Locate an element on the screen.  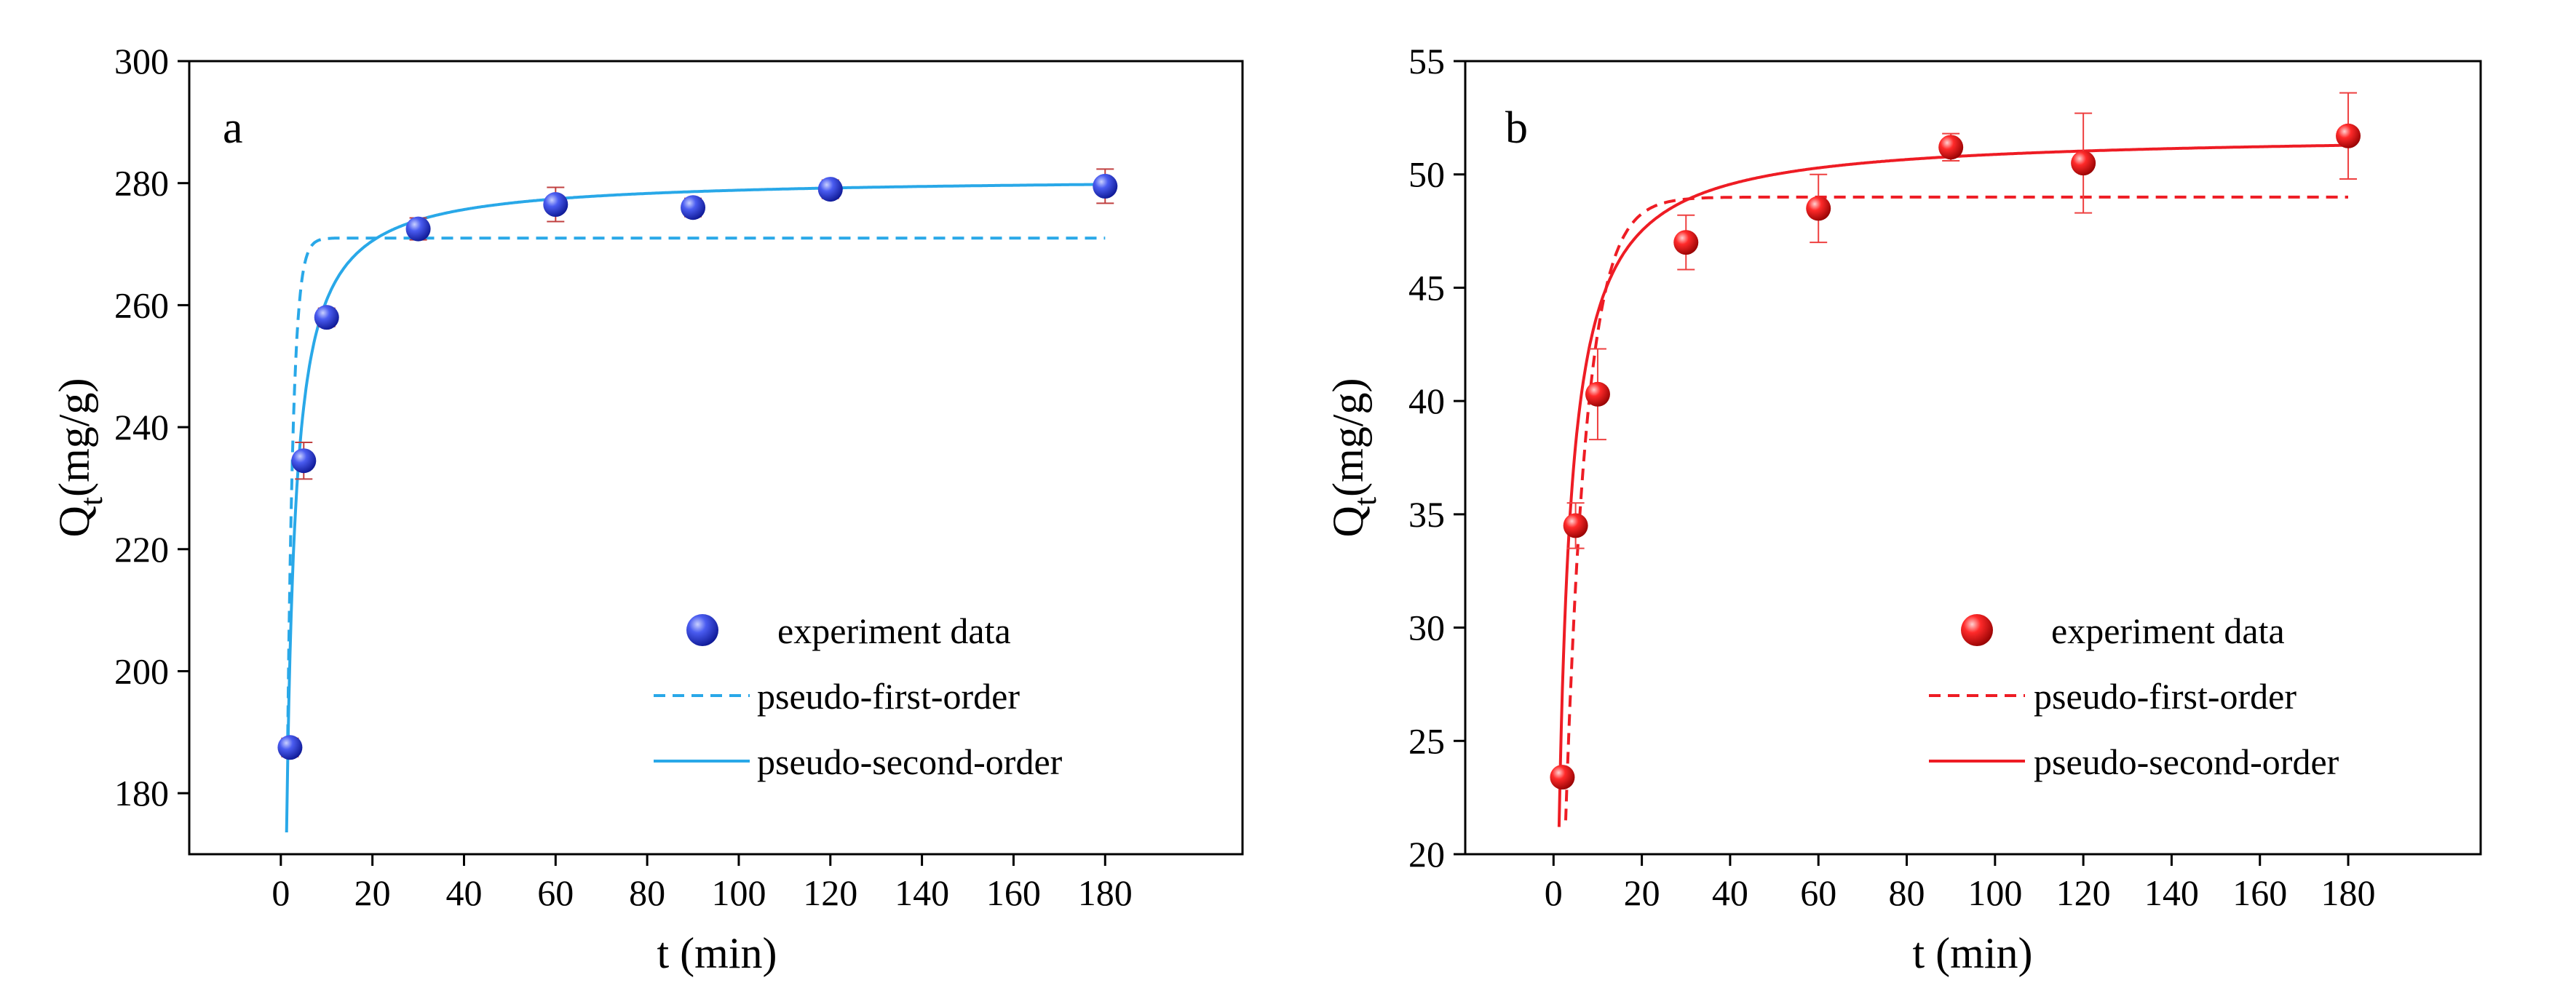
y-tick-label: 20 is located at coordinates (1426, 855).